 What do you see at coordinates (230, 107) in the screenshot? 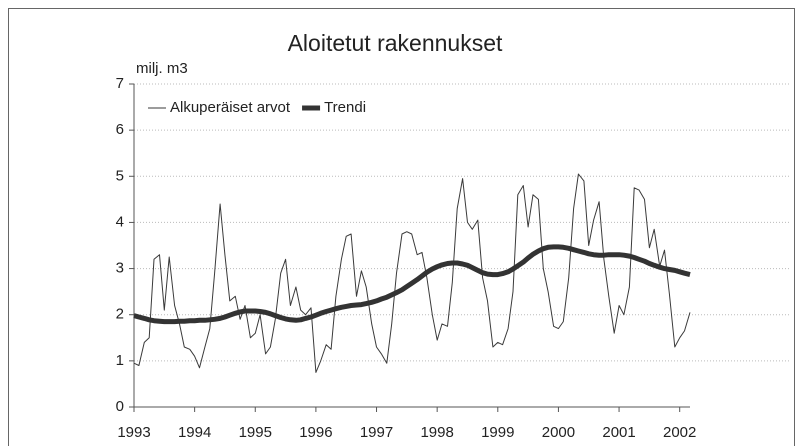
I see `legend-label: Alkuperäiset arvot` at bounding box center [230, 107].